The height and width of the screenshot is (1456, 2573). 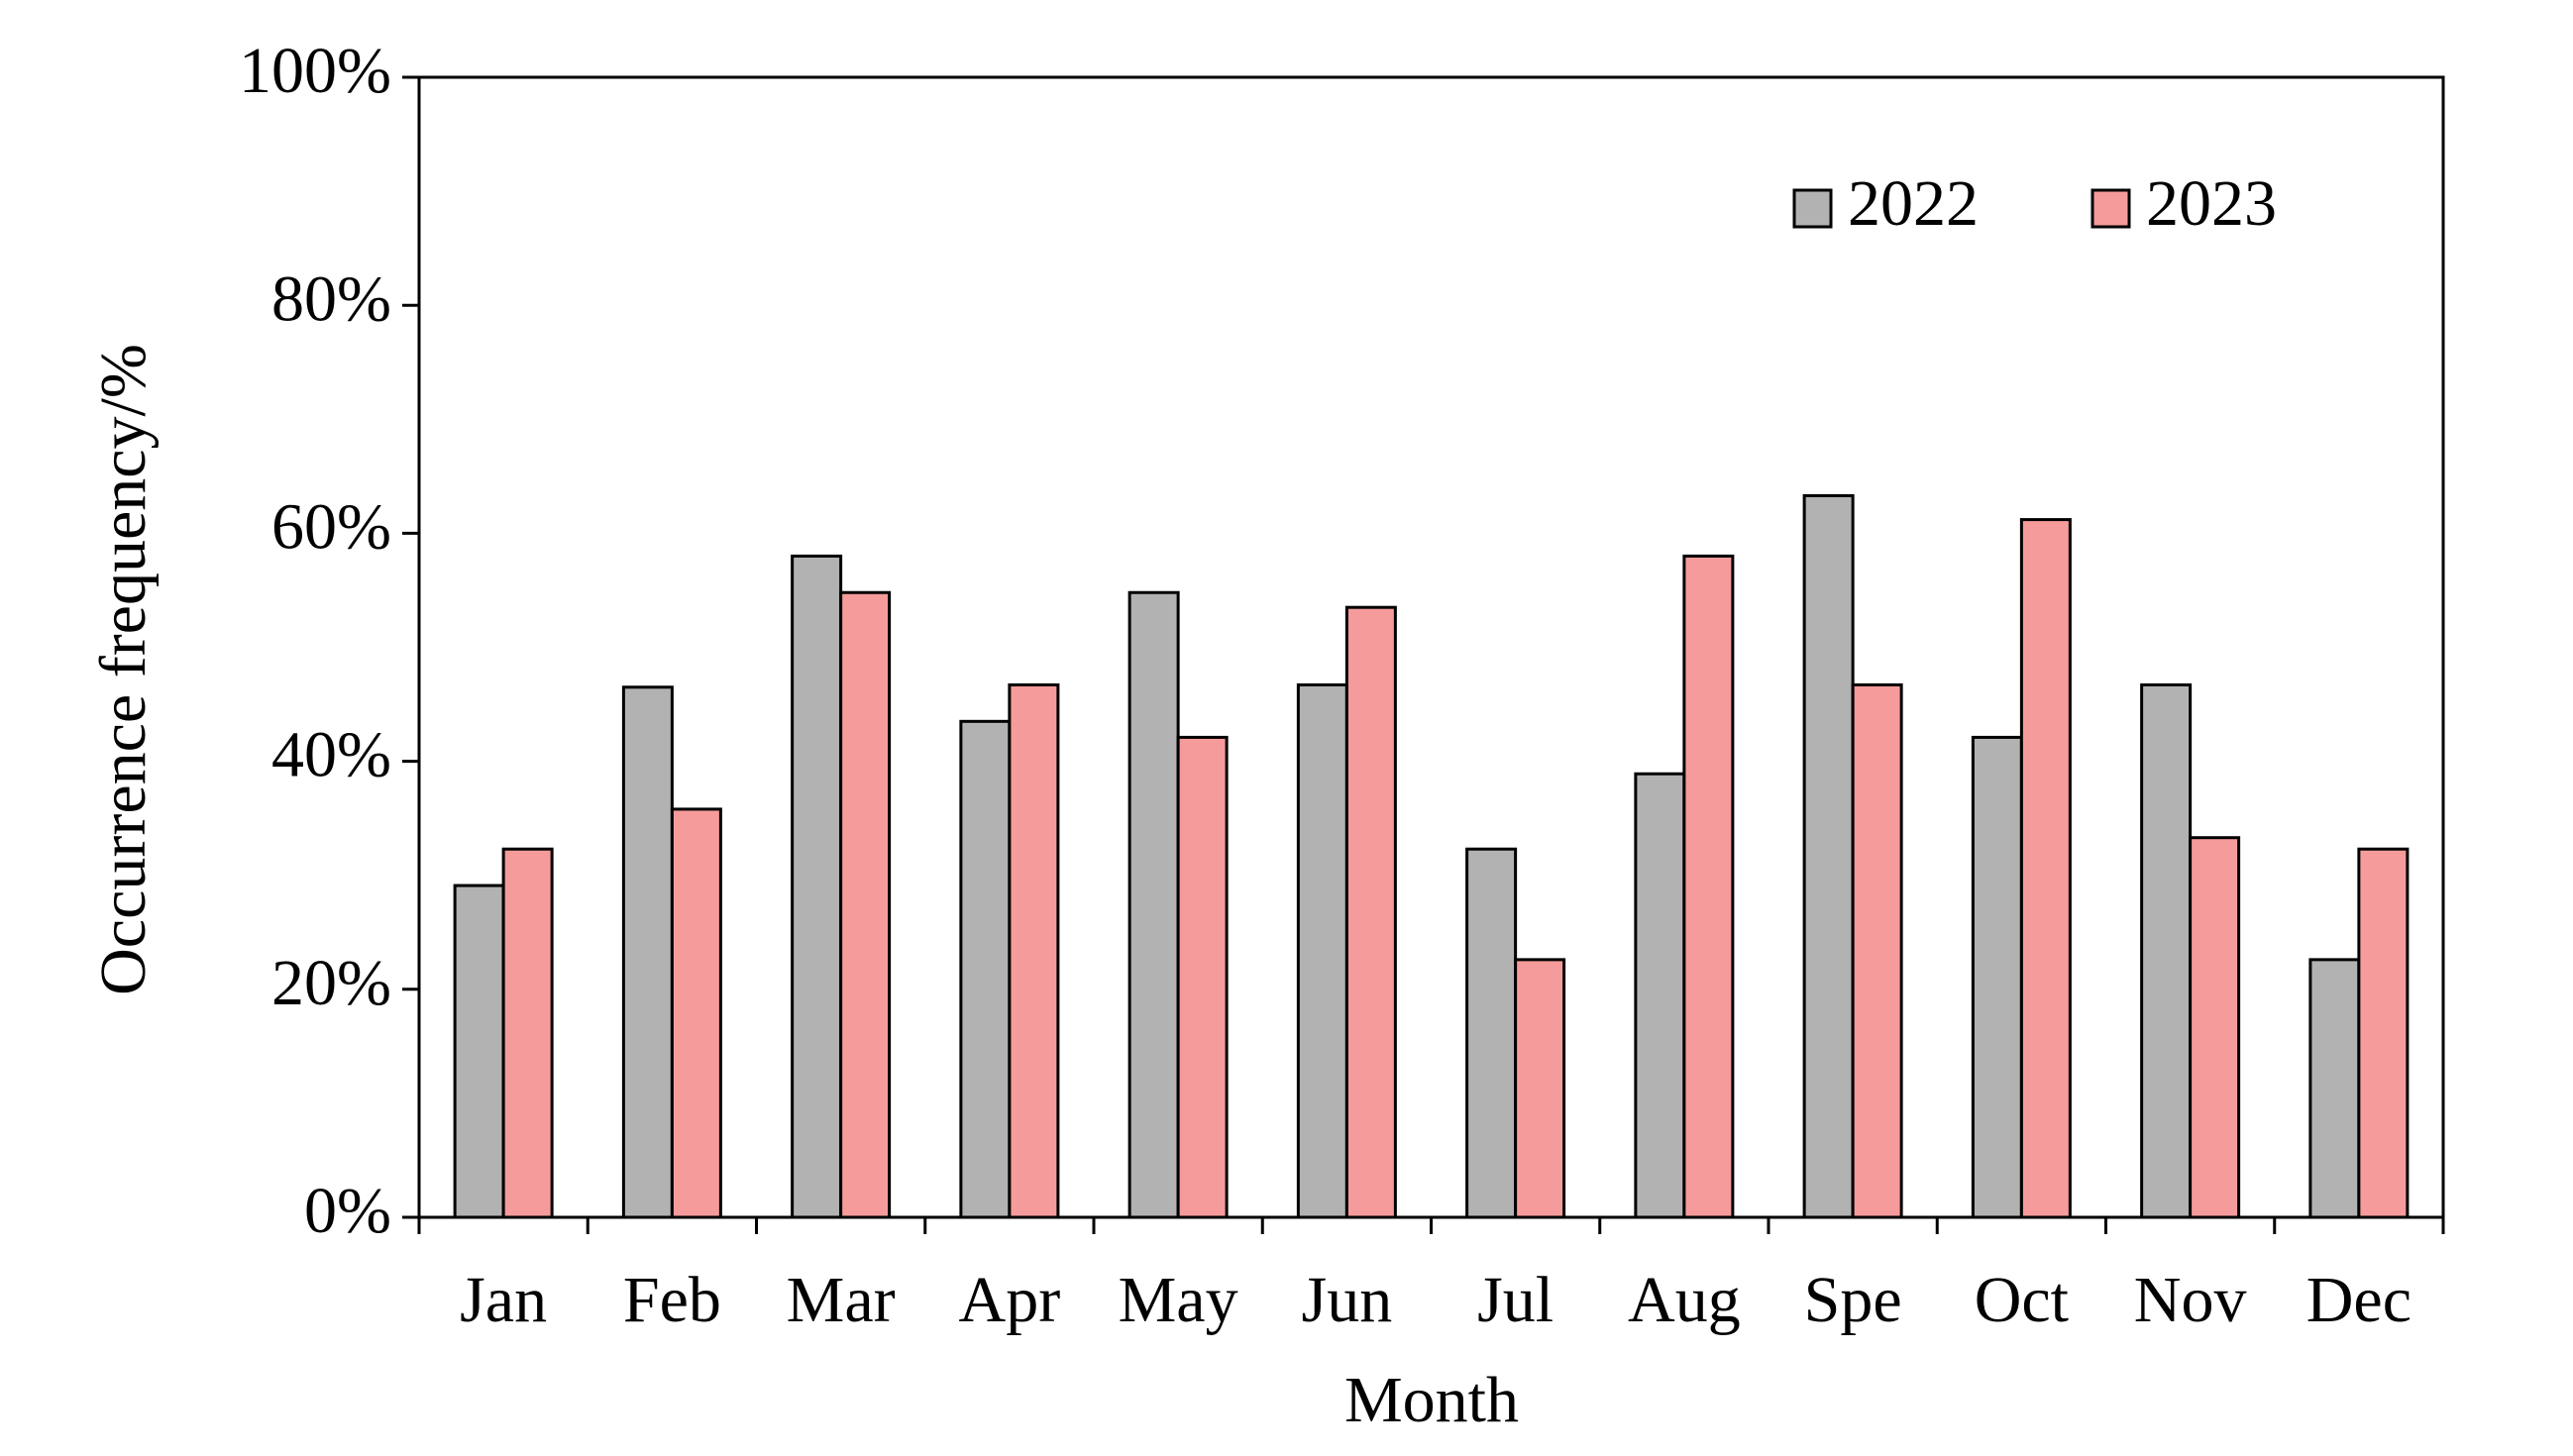 I want to click on x-tick-label: Spe, so click(x=1853, y=1300).